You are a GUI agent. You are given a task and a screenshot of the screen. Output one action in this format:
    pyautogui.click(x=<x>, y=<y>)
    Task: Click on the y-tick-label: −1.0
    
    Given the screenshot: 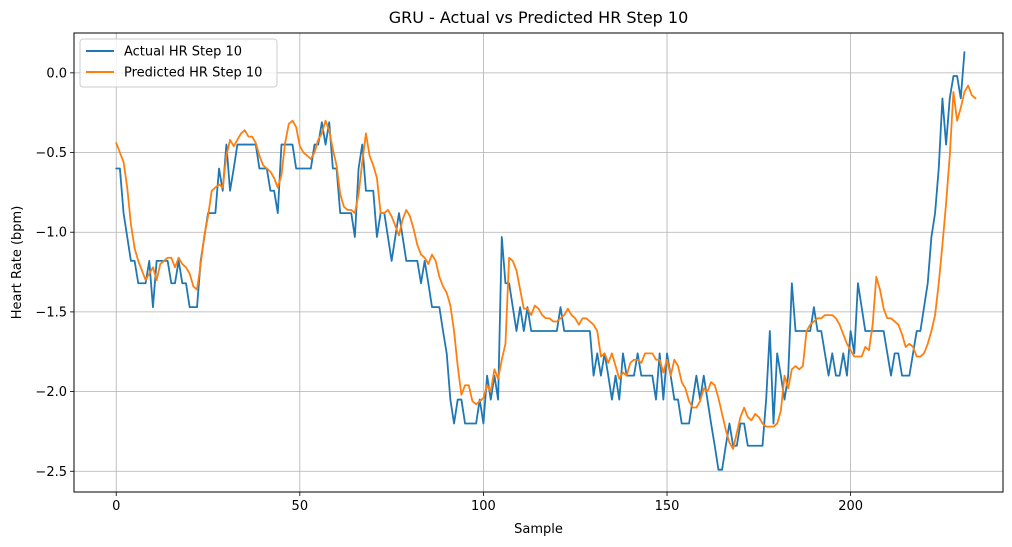 What is the action you would take?
    pyautogui.click(x=51, y=233)
    